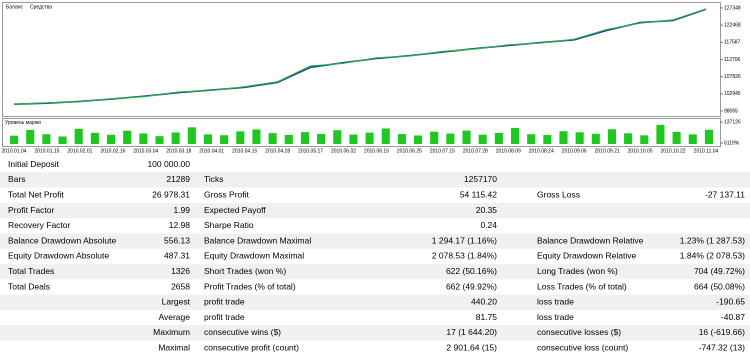 The width and height of the screenshot is (750, 356). What do you see at coordinates (46, 151) in the screenshot?
I see `x-tick-label: 2010.01.15` at bounding box center [46, 151].